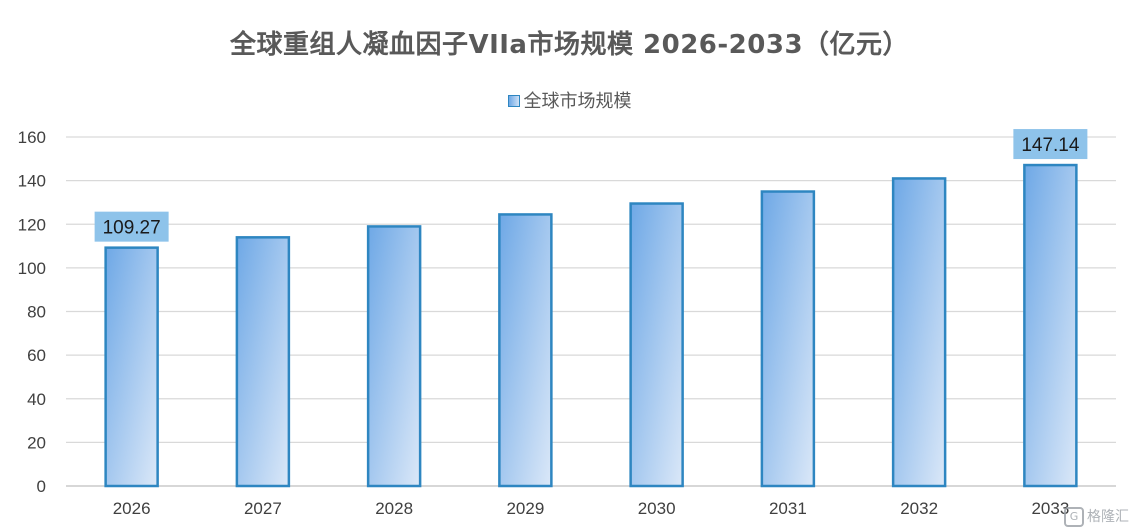  I want to click on x-tick-label: 2032, so click(919, 508).